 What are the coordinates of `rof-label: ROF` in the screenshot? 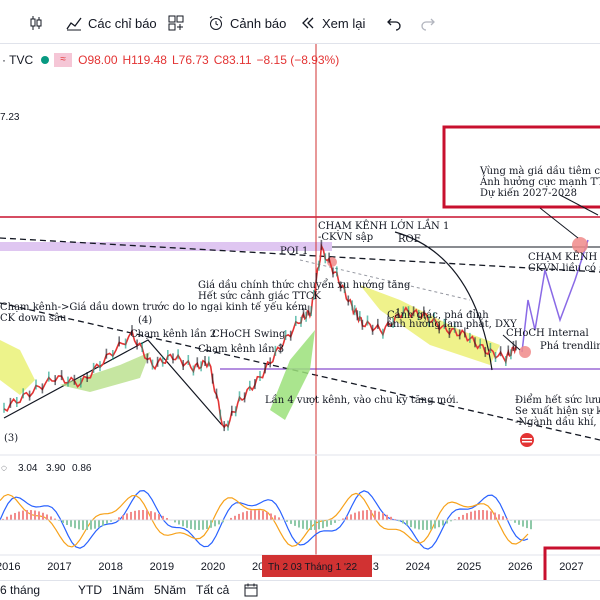 It's located at (409, 239).